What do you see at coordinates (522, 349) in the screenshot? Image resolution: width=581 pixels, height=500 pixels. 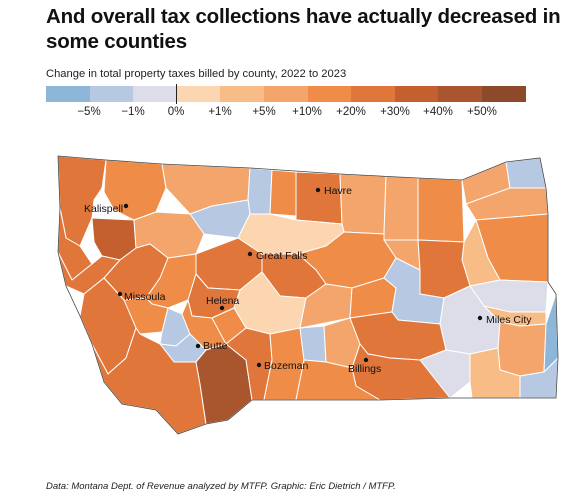 I see `county-prairie` at bounding box center [522, 349].